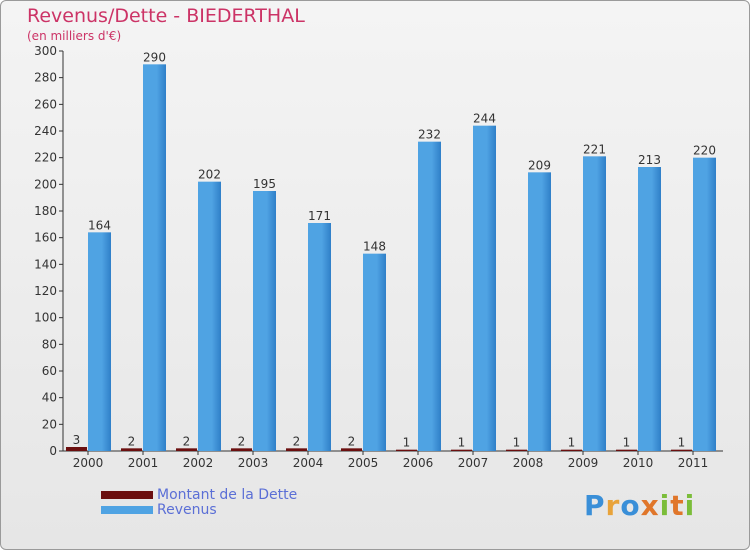 Image resolution: width=750 pixels, height=550 pixels. What do you see at coordinates (308, 463) in the screenshot?
I see `x-tick-label: 2004` at bounding box center [308, 463].